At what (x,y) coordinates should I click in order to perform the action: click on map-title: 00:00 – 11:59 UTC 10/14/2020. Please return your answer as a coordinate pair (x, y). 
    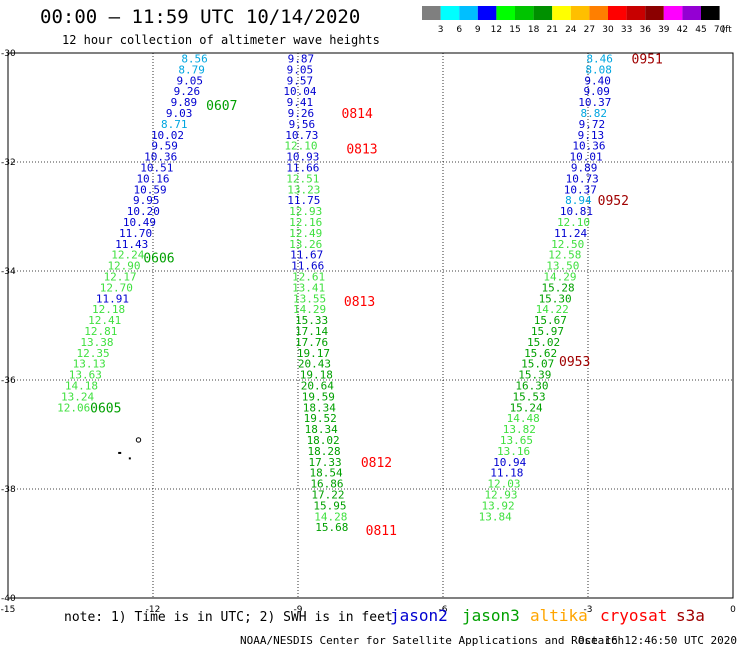
    Looking at the image, I should click on (200, 17).